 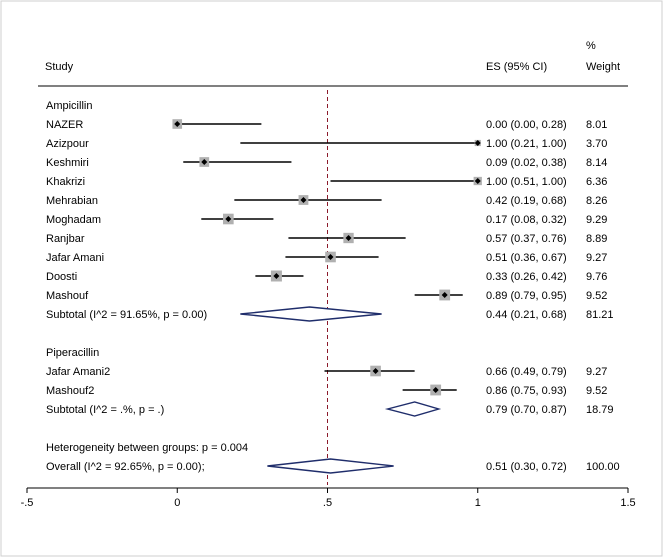 What do you see at coordinates (596, 163) in the screenshot?
I see `weight-label: 8.14` at bounding box center [596, 163].